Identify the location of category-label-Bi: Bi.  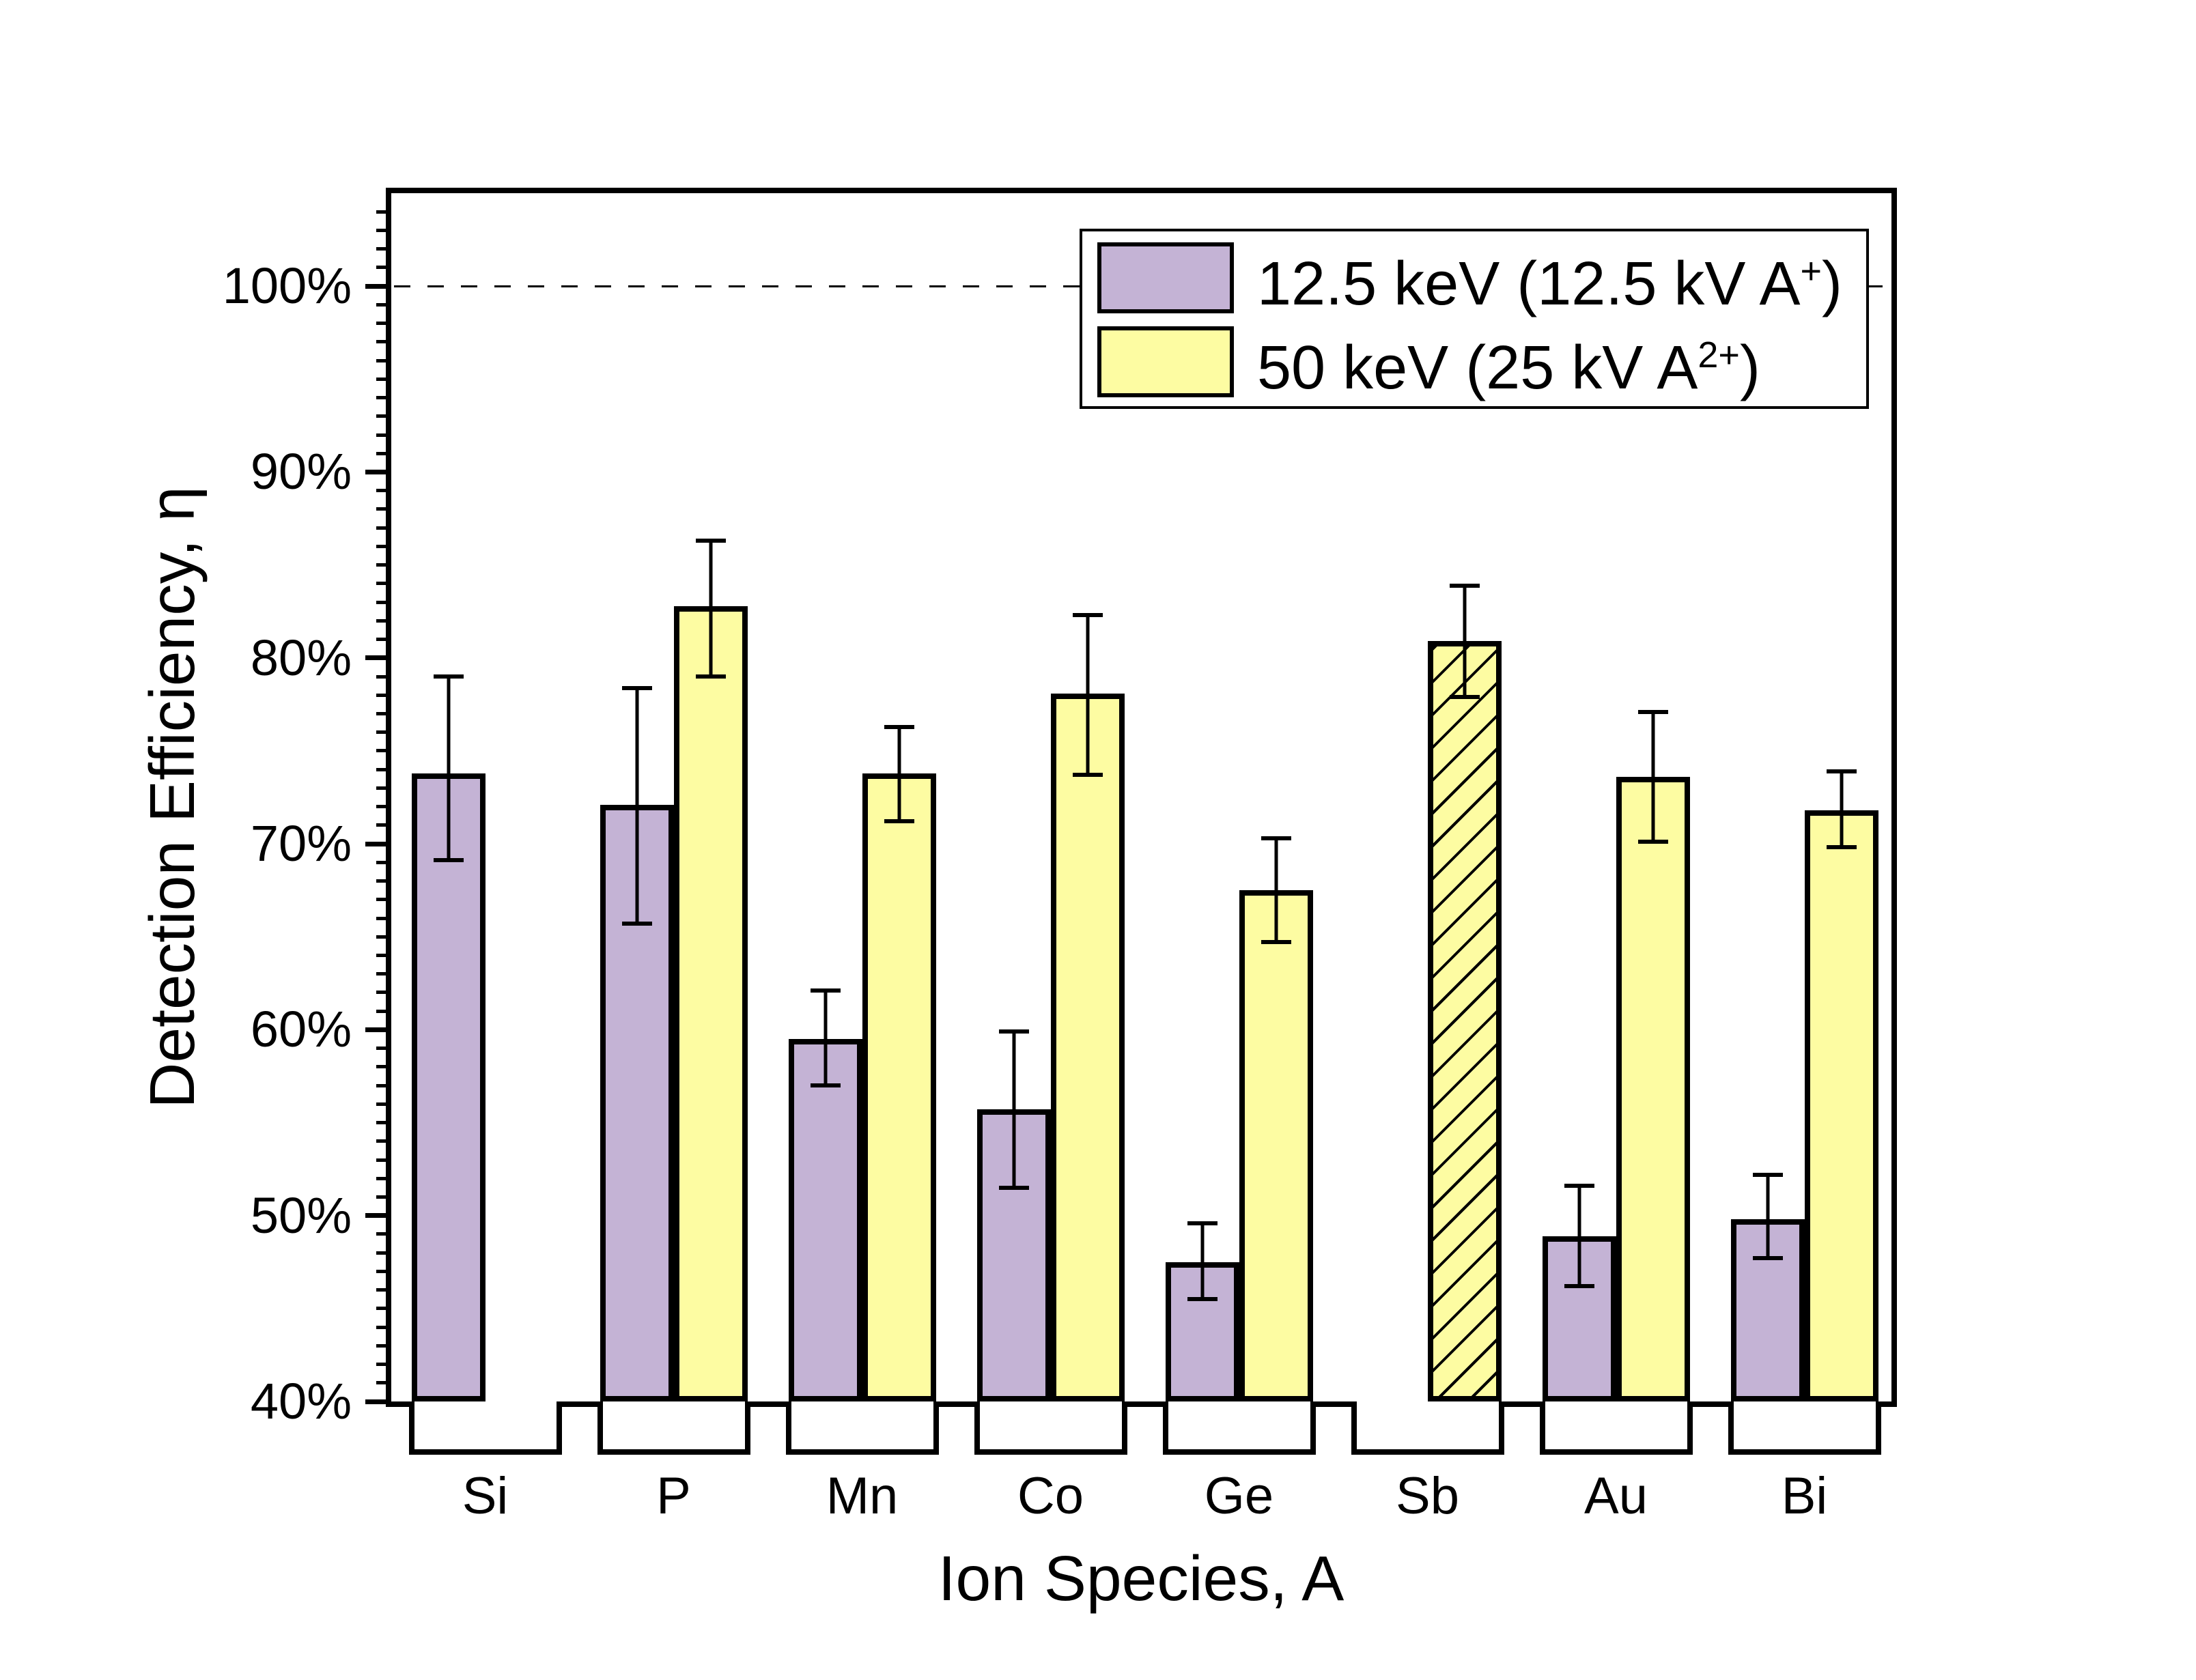
(1804, 1496).